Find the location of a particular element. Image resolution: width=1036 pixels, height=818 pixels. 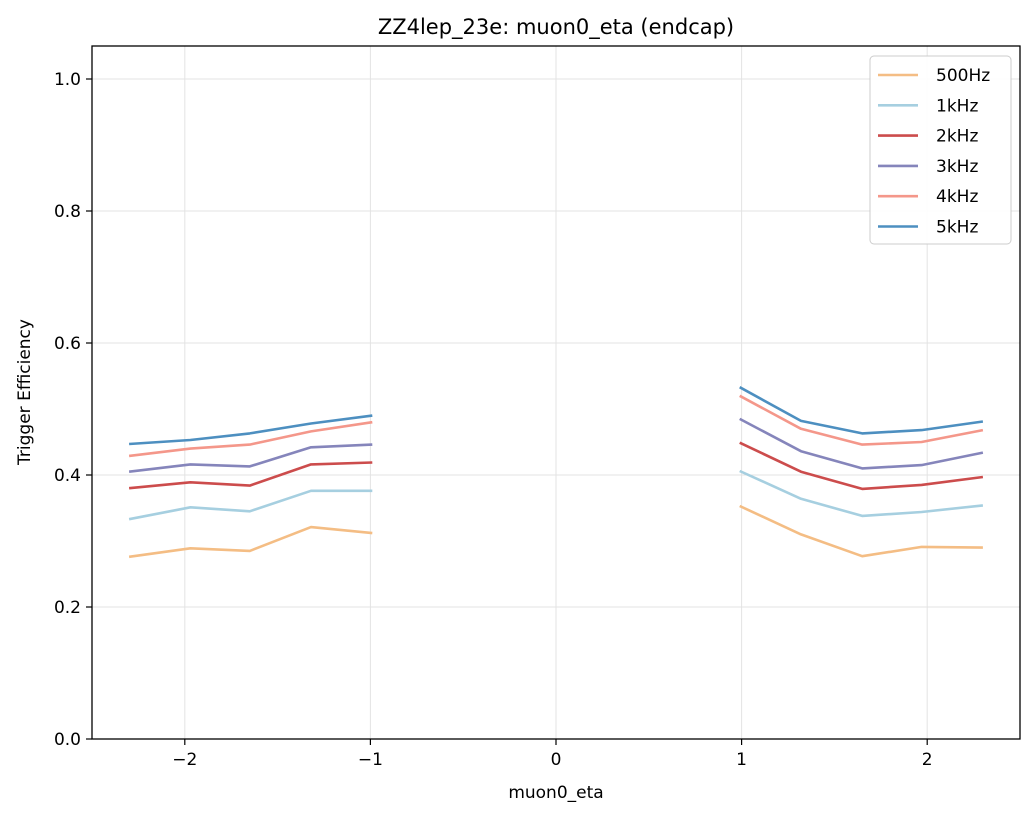

series-line-4khz-left is located at coordinates (250, 439).